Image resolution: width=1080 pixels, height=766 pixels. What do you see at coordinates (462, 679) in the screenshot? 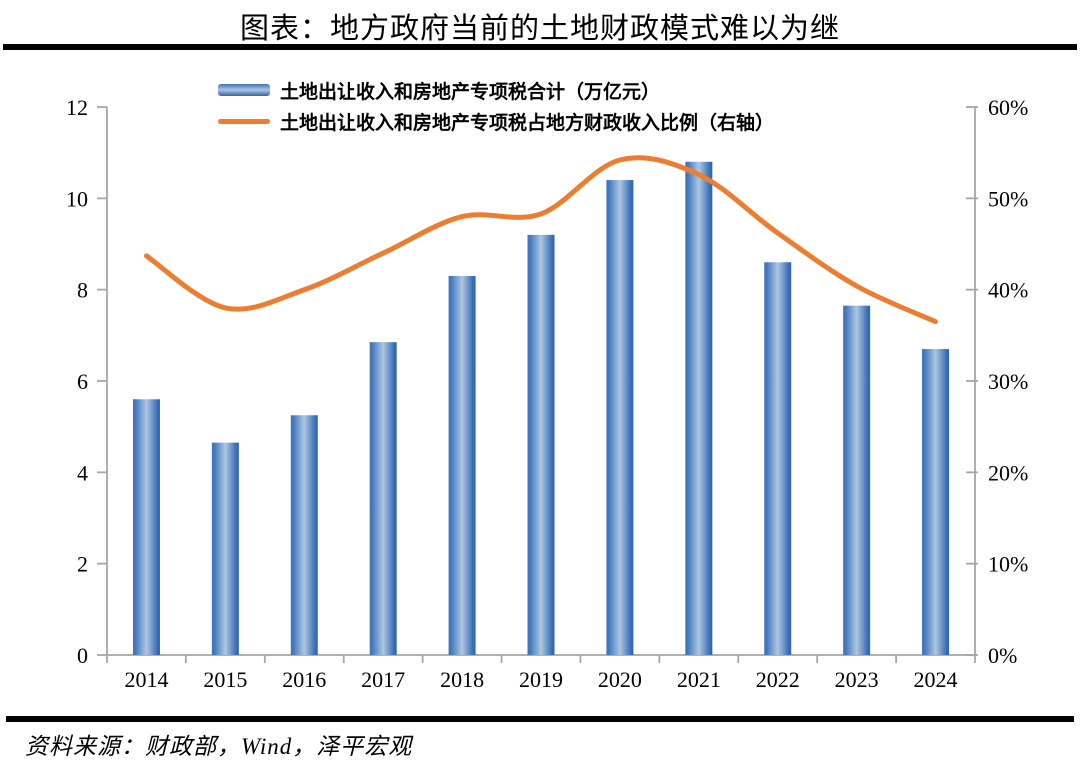
I see `x-axis-label: 2018` at bounding box center [462, 679].